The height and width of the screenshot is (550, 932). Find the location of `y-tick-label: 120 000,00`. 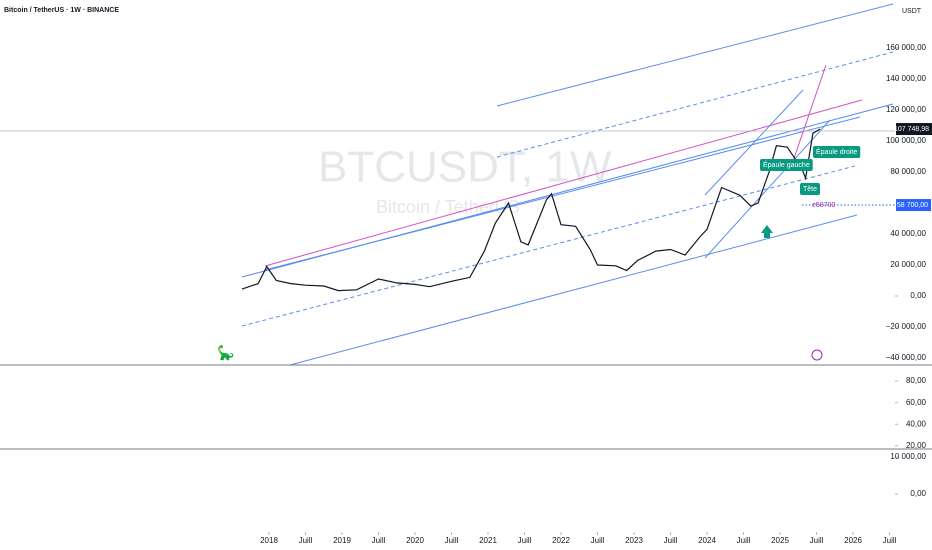

y-tick-label: 120 000,00 is located at coordinates (906, 109).